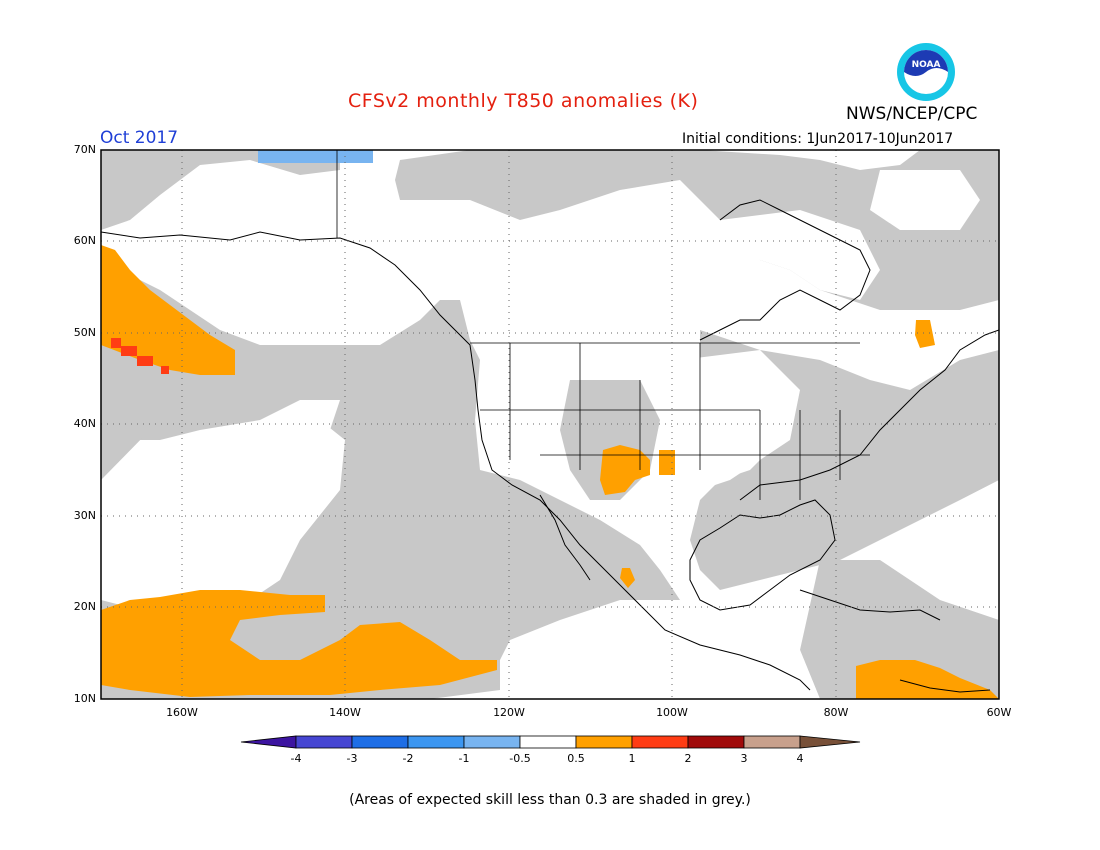 This screenshot has height=850, width=1100. Describe the element at coordinates (520, 758) in the screenshot. I see `colorbar-tick-label: -0.5` at that location.